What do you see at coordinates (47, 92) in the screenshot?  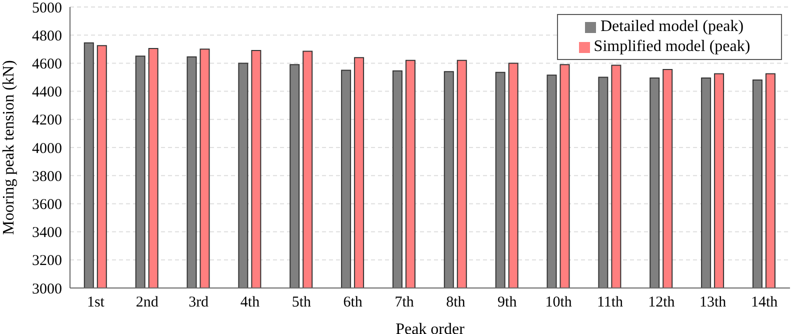 I see `y-tick-label: 4400` at bounding box center [47, 92].